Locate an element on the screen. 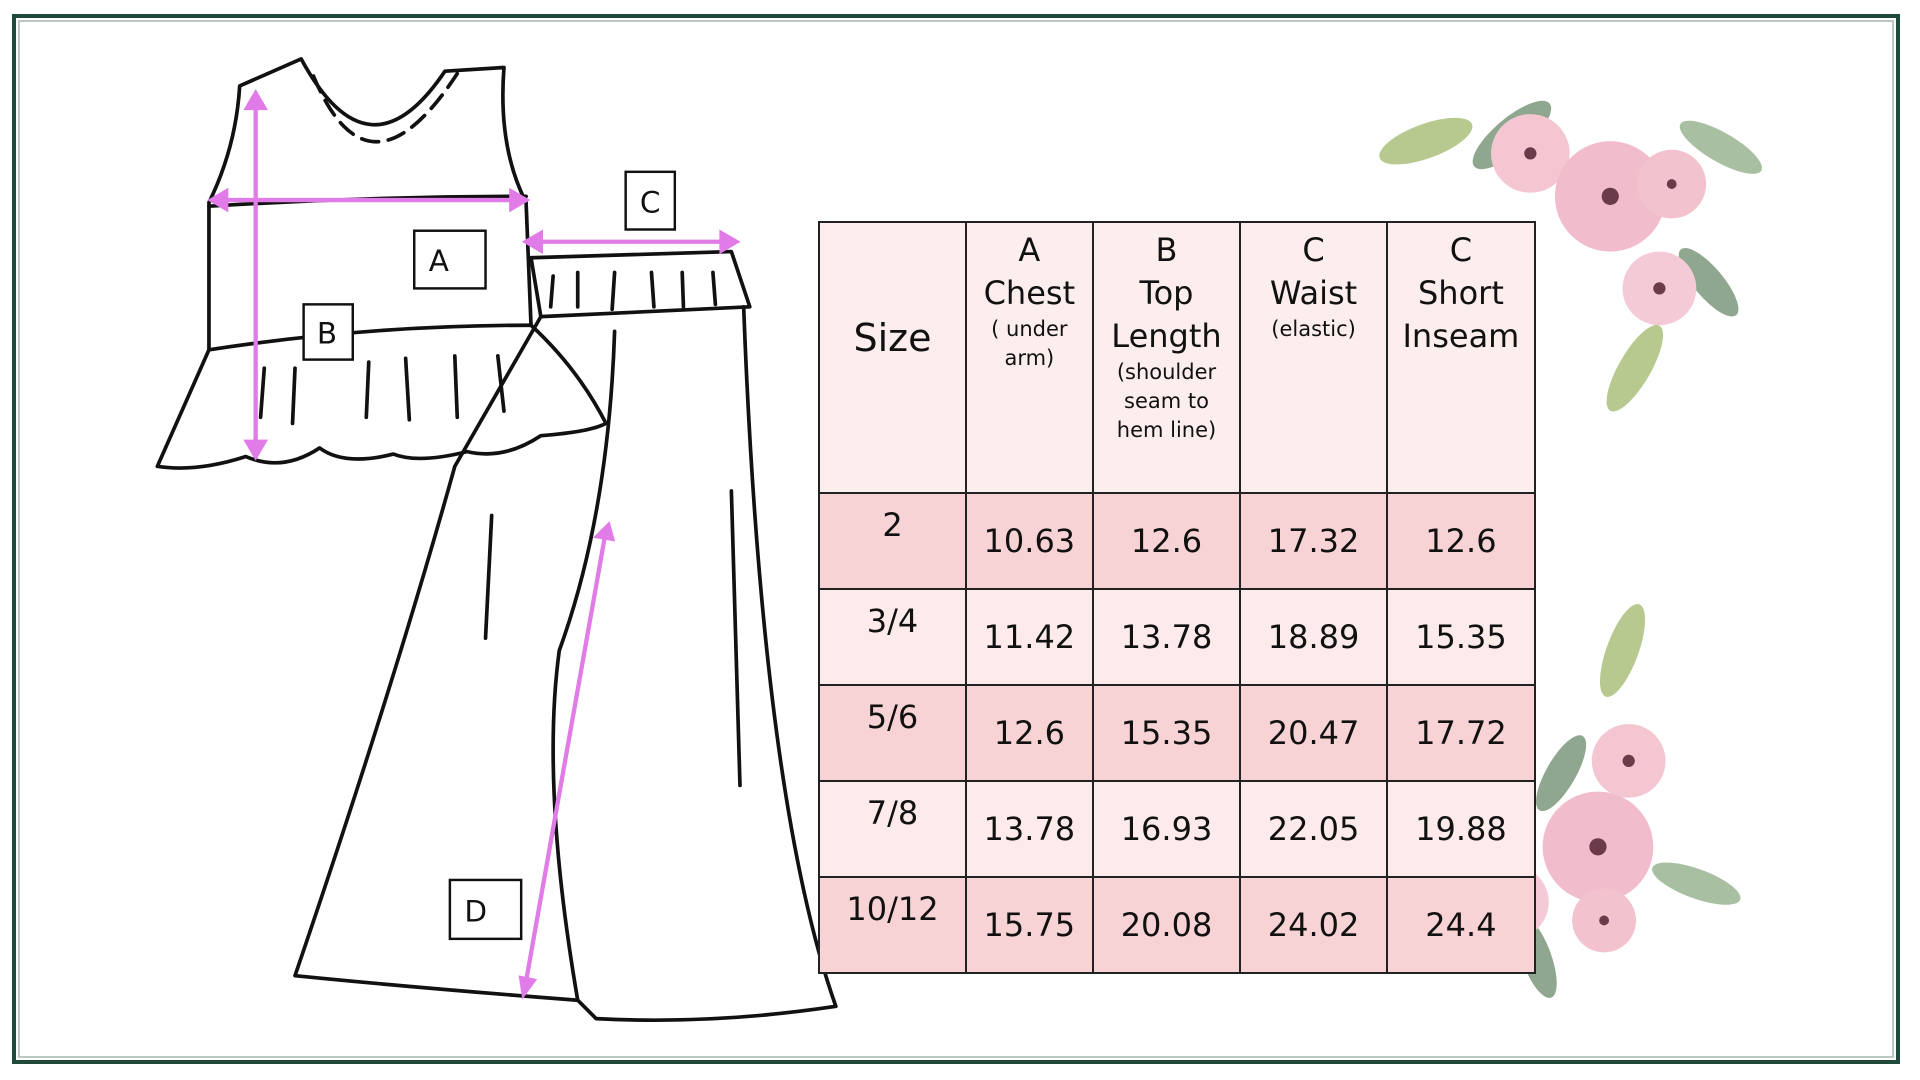  size-row: 3/4 11.42 13.78 18.89 15.35 is located at coordinates (1177, 637).